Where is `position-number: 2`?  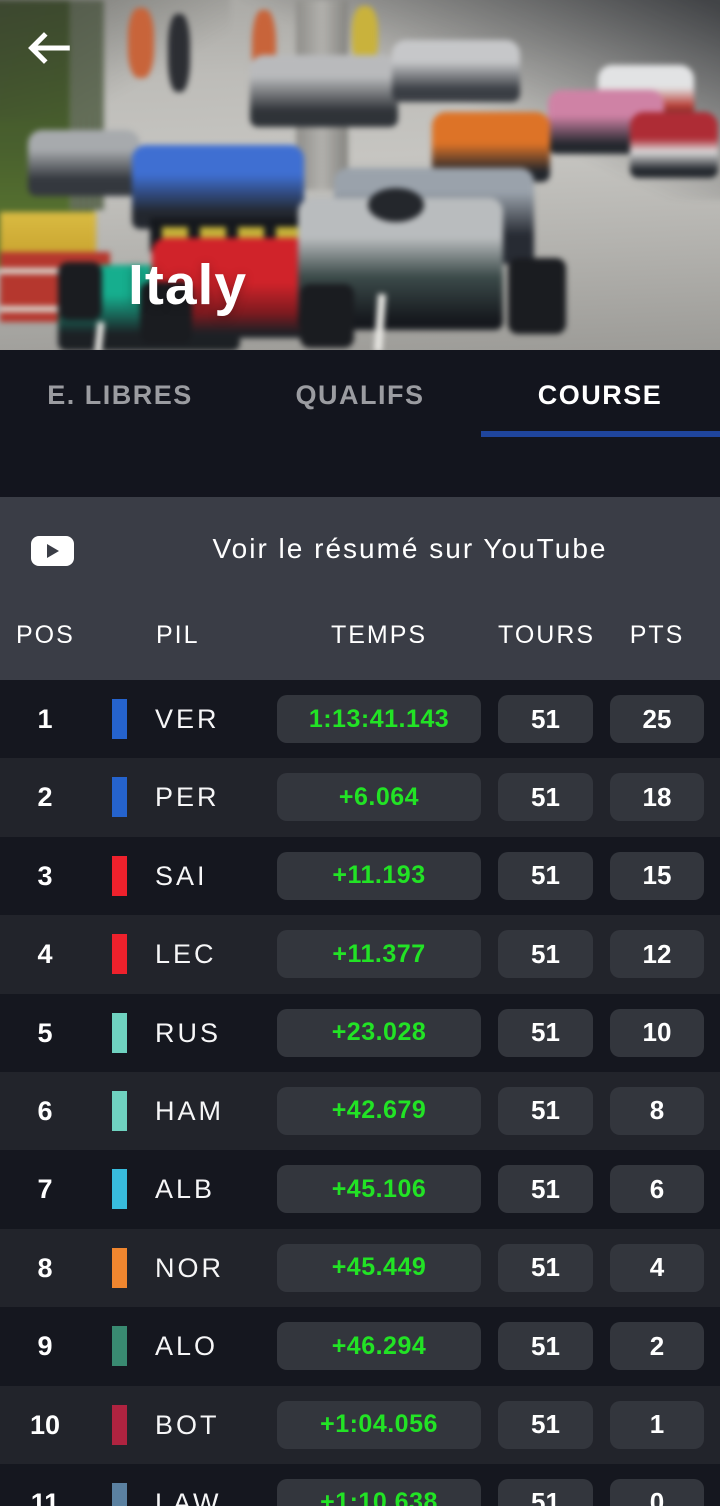 position-number: 2 is located at coordinates (45, 797).